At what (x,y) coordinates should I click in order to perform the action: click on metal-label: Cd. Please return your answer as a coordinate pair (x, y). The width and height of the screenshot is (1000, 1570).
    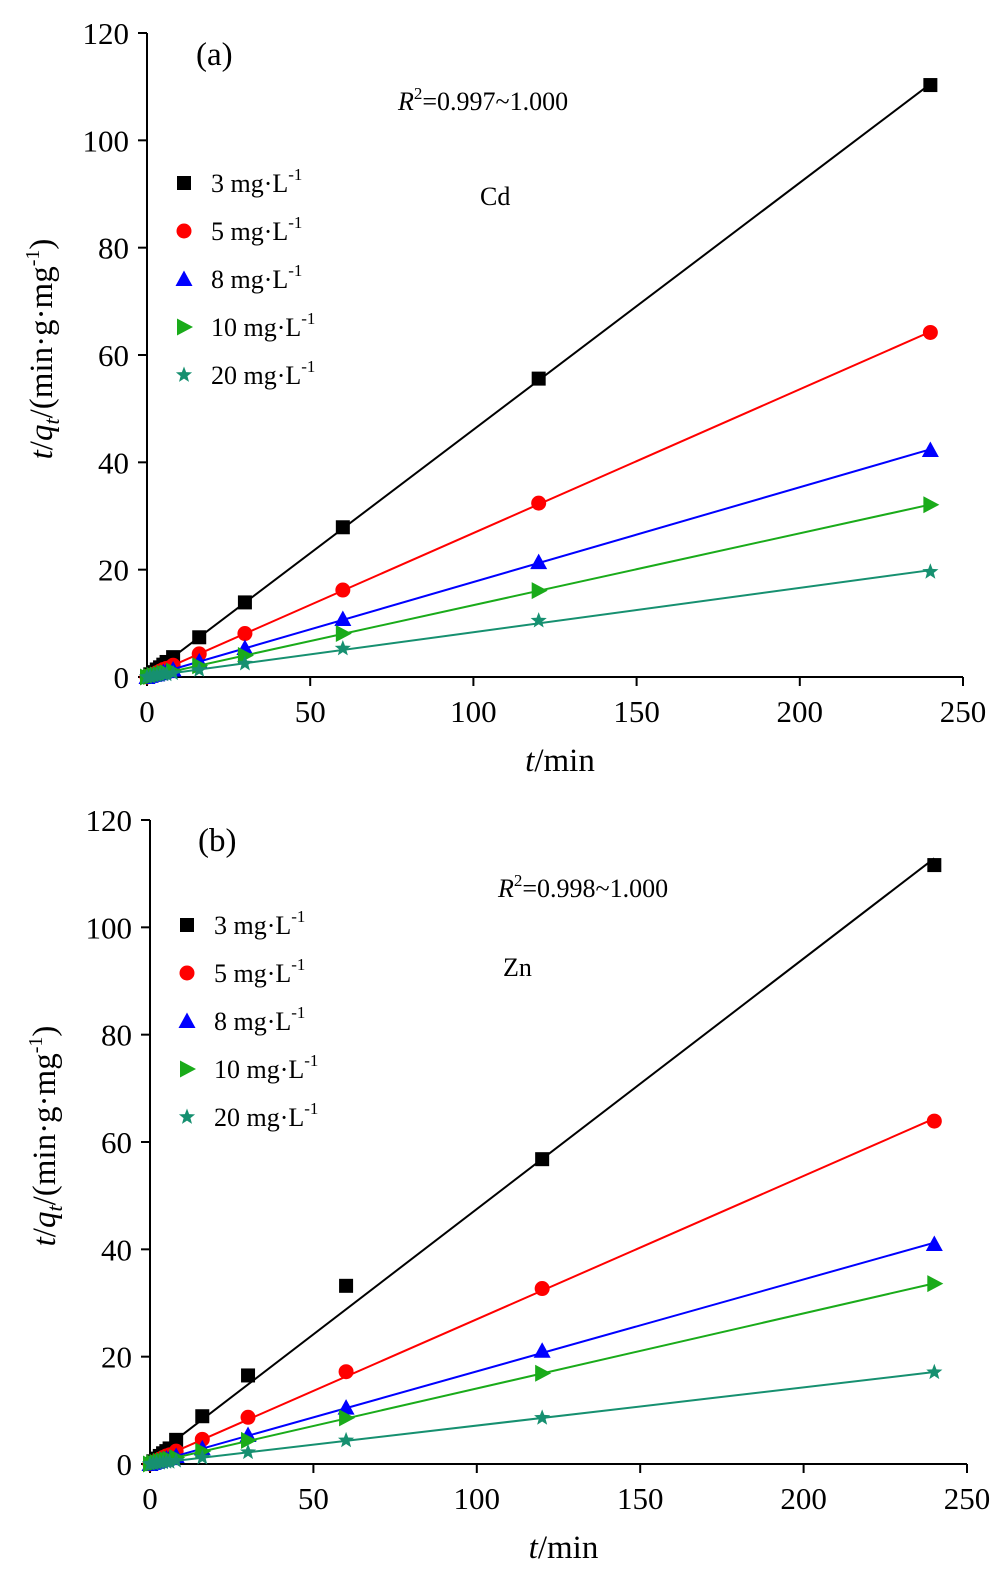
    Looking at the image, I should click on (495, 196).